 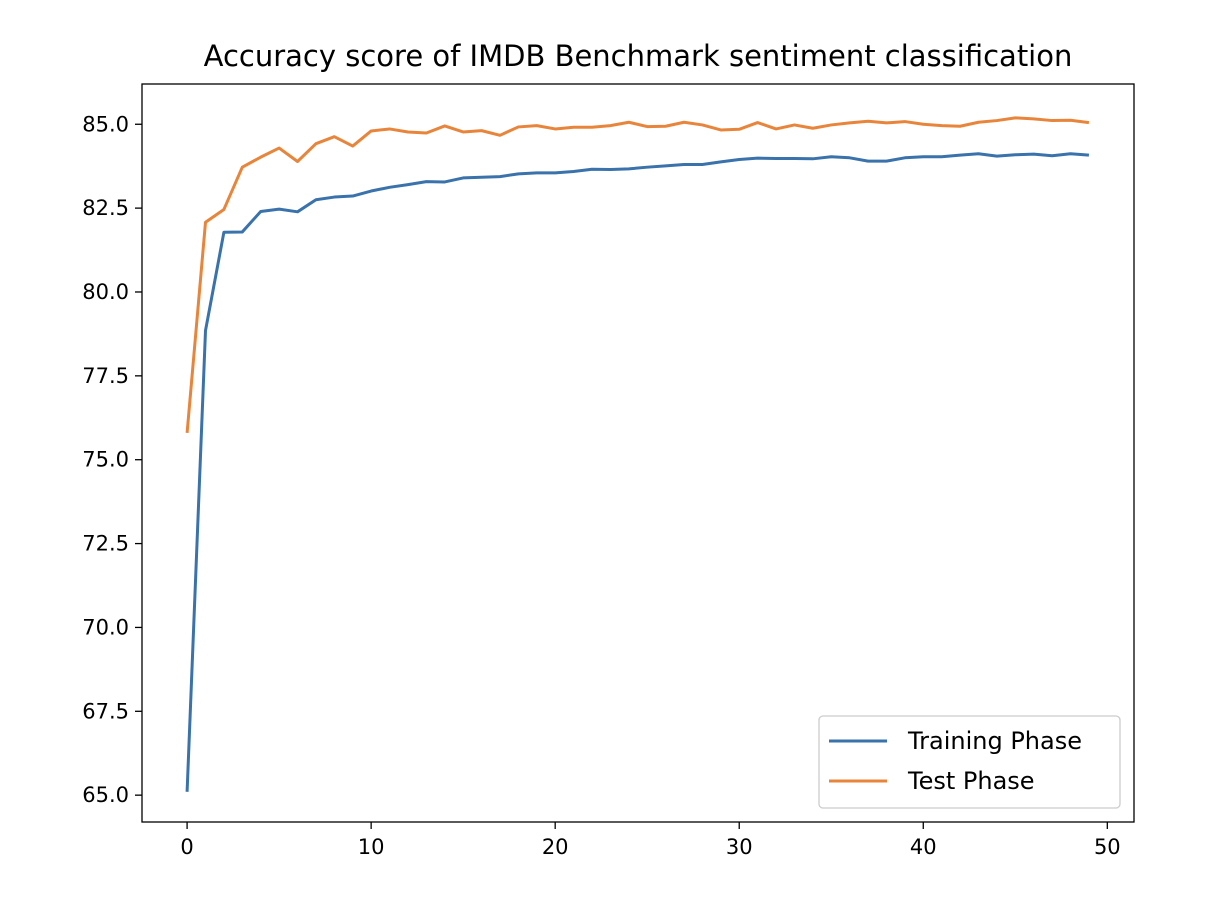 What do you see at coordinates (994, 741) in the screenshot?
I see `legend-label: Training Phase` at bounding box center [994, 741].